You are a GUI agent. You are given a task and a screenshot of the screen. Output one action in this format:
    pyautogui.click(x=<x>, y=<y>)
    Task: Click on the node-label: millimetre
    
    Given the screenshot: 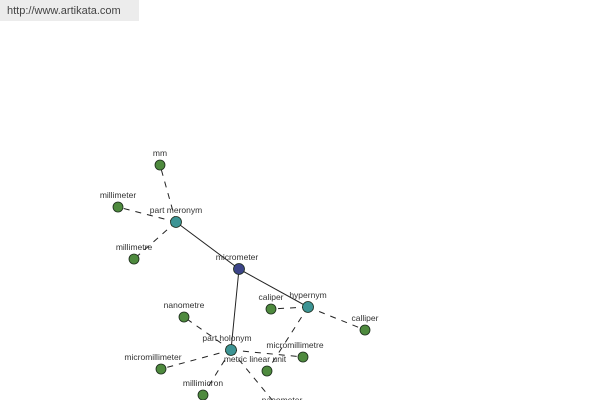 What is the action you would take?
    pyautogui.click(x=134, y=247)
    